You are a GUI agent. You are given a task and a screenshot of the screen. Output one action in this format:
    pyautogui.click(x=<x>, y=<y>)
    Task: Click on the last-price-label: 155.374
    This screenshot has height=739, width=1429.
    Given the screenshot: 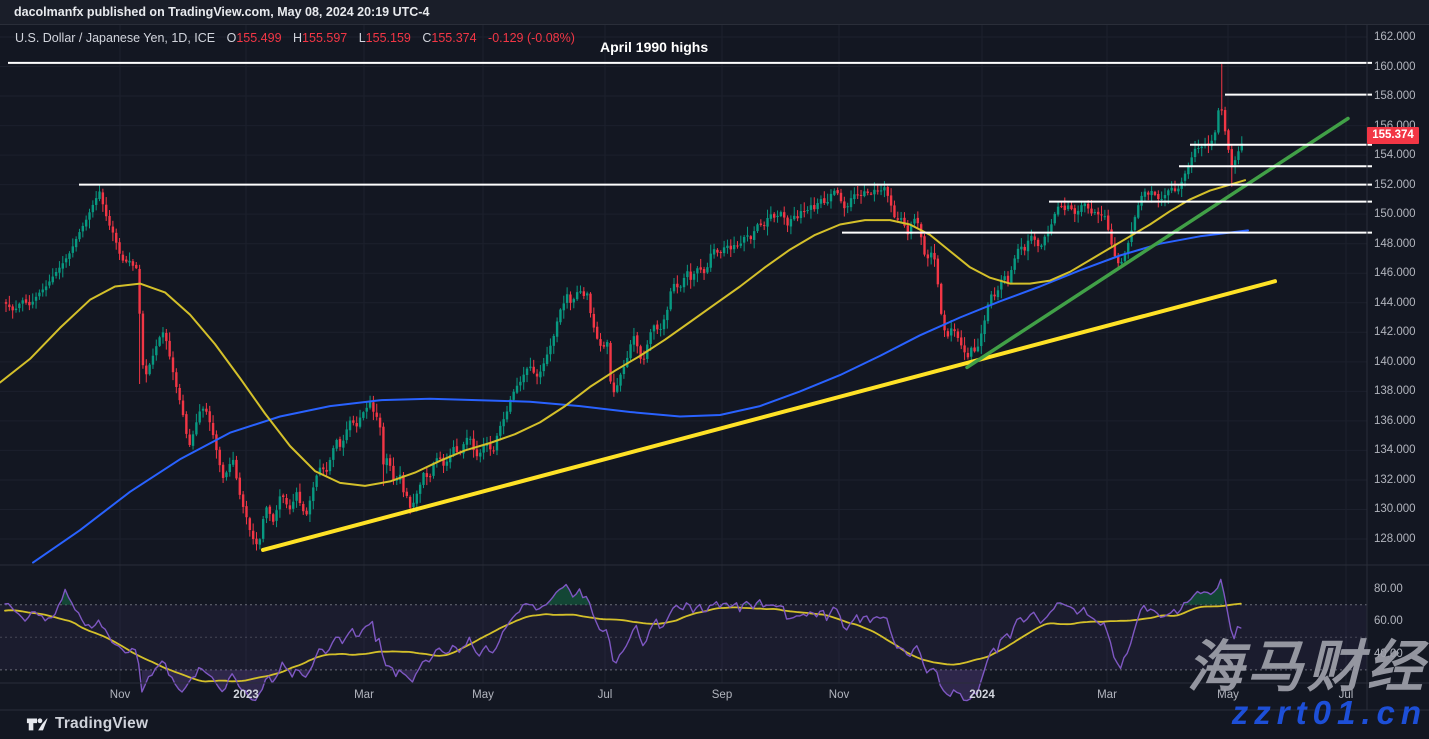 What is the action you would take?
    pyautogui.click(x=1393, y=135)
    